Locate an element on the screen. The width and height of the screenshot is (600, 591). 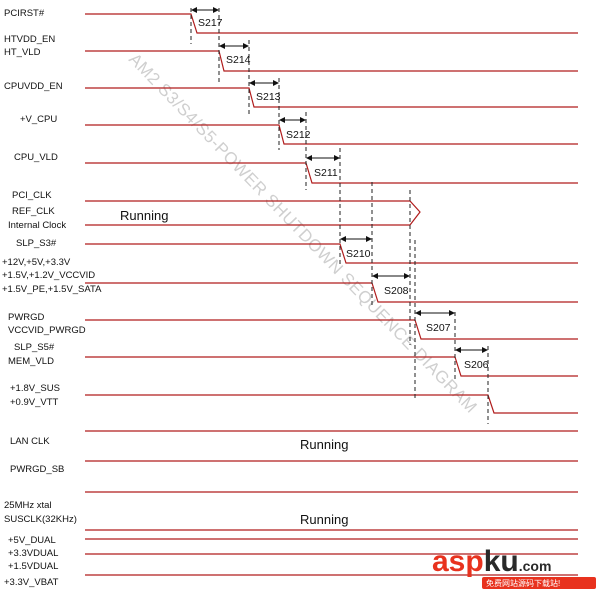
running-label-lan-clk: Running is located at coordinates (324, 444).